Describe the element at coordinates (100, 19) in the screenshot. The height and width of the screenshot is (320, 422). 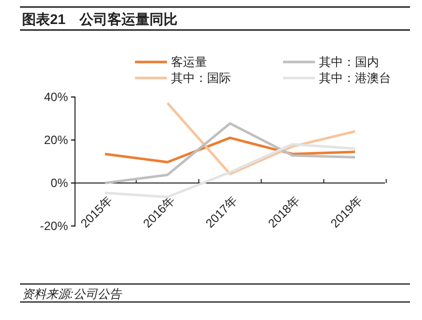
I see `chart-title: 图表21 公司客运量同比` at that location.